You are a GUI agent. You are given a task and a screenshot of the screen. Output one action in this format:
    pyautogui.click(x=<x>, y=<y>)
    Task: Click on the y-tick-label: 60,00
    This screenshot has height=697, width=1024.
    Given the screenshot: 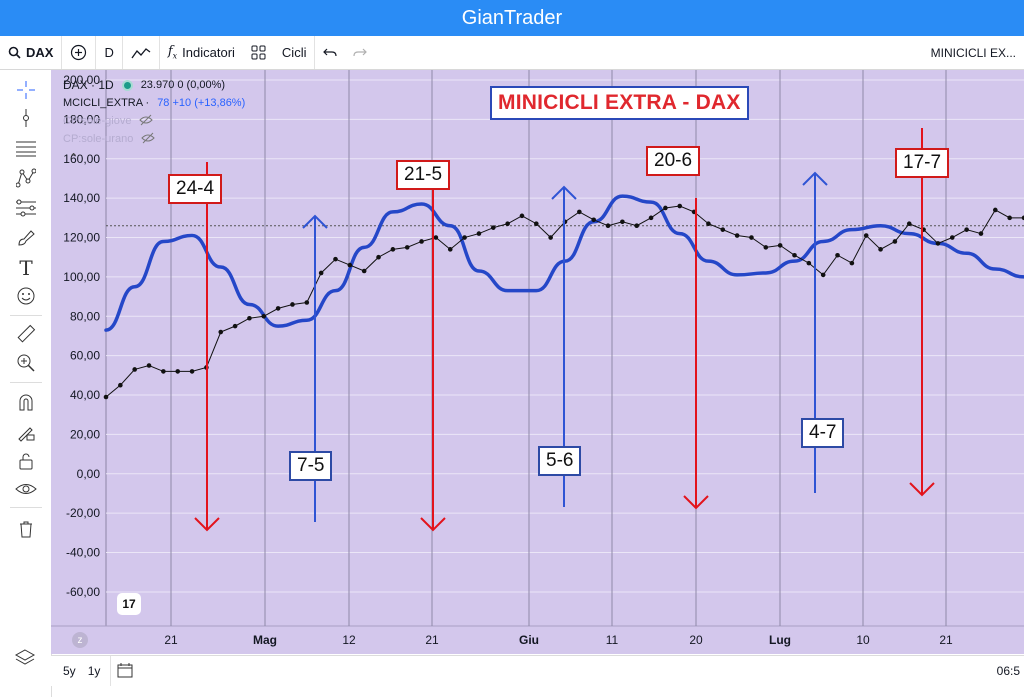 What is the action you would take?
    pyautogui.click(x=85, y=356)
    